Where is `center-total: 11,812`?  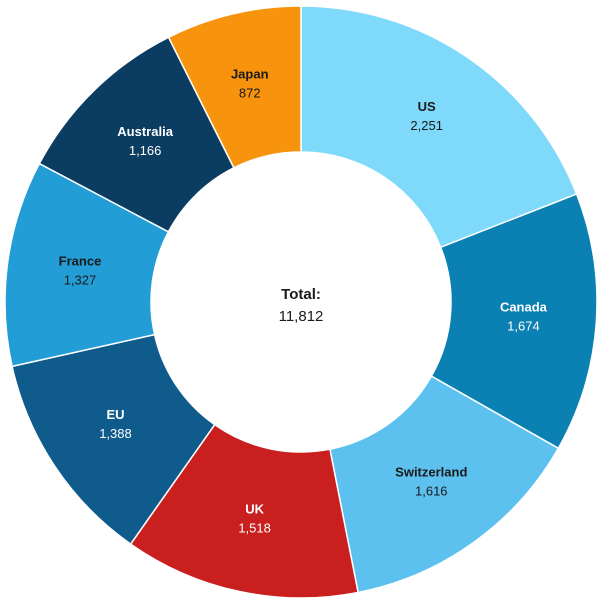 center-total: 11,812 is located at coordinates (301, 316).